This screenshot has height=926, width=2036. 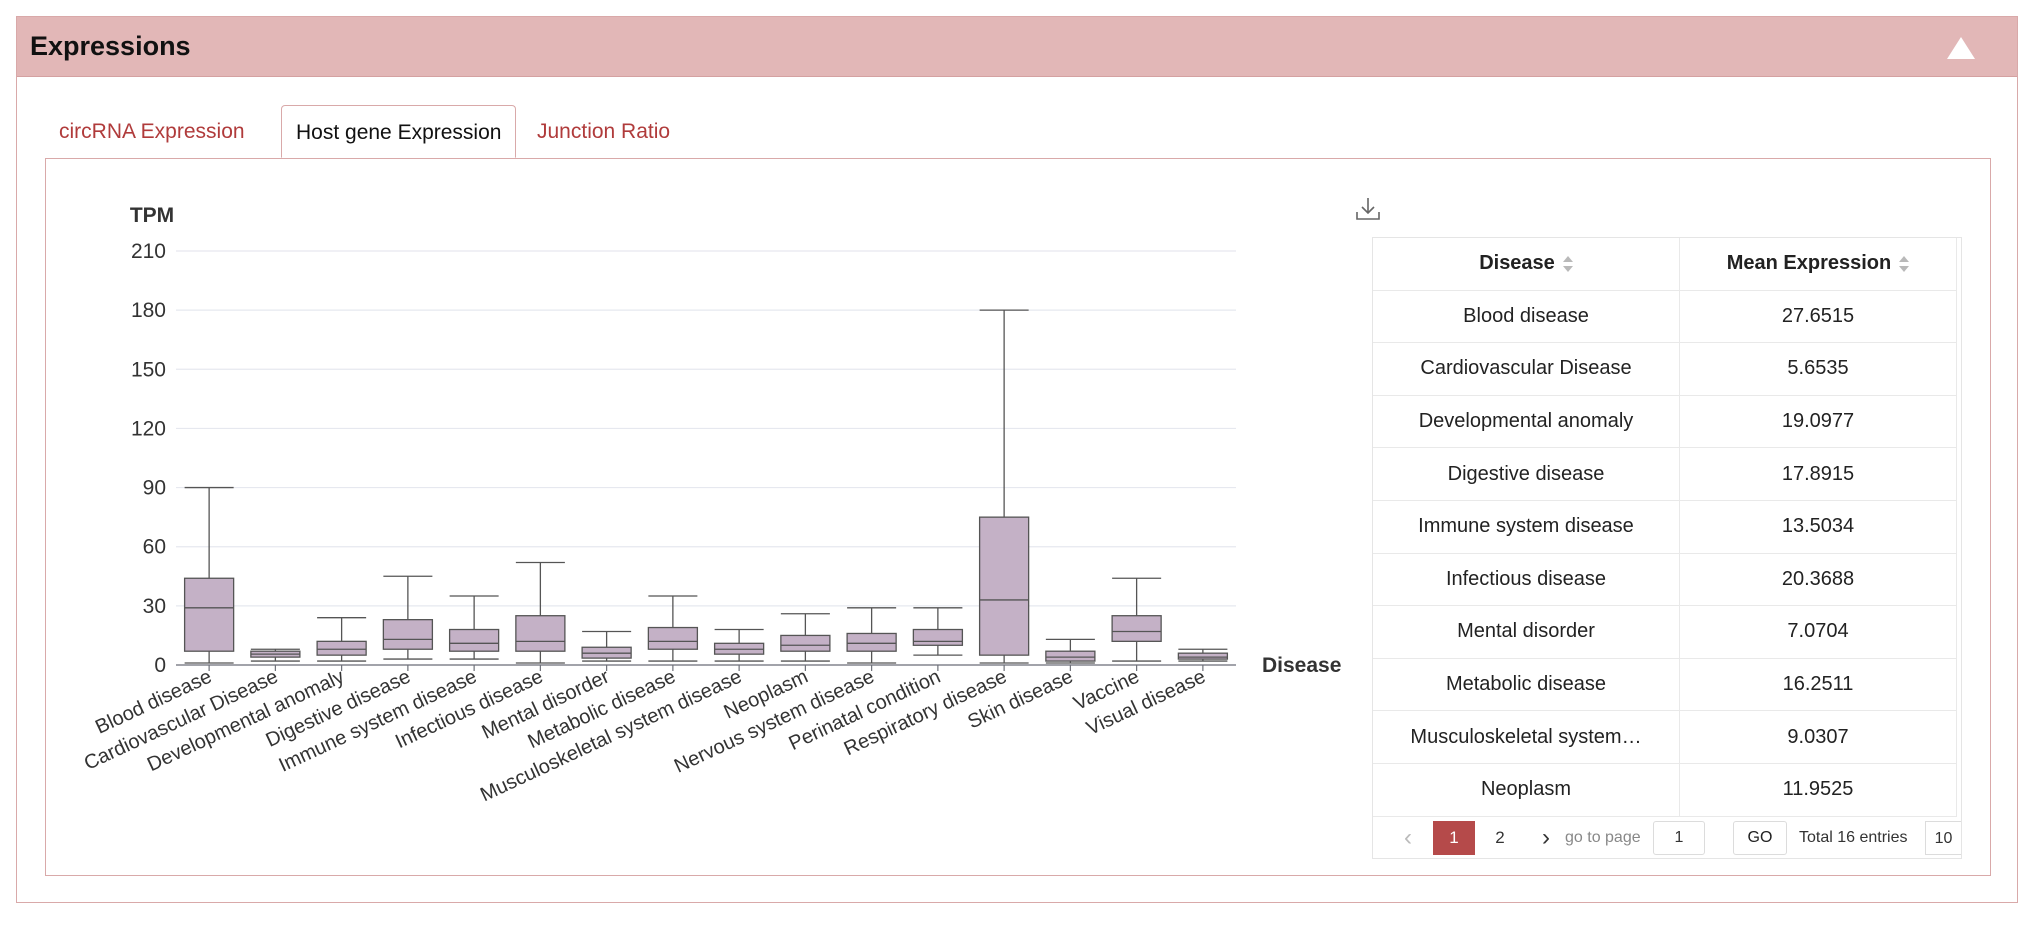 I want to click on y-tick-label: 150, so click(x=148, y=369).